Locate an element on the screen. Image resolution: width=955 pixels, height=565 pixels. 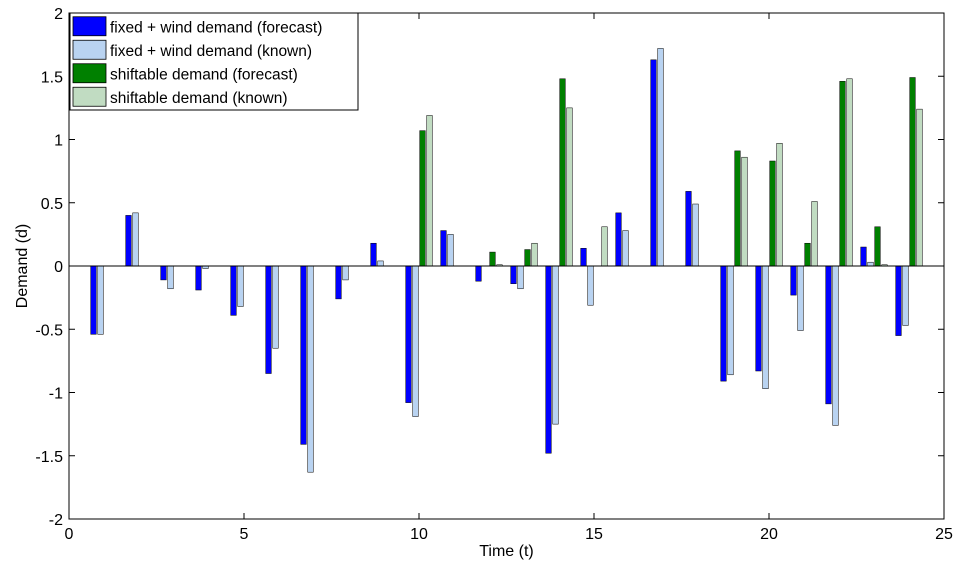
bar-s2-t7 is located at coordinates (310, 369).